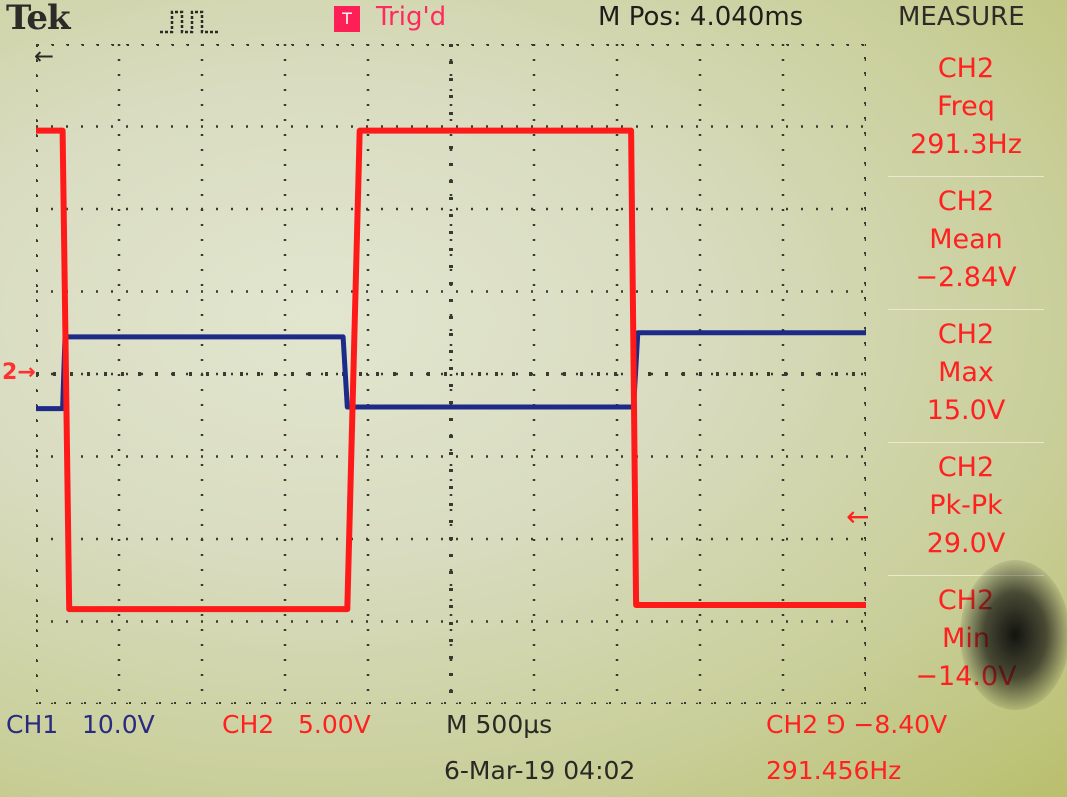 This screenshot has width=1067, height=797. I want to click on trigger-status: Trig'd, so click(411, 17).